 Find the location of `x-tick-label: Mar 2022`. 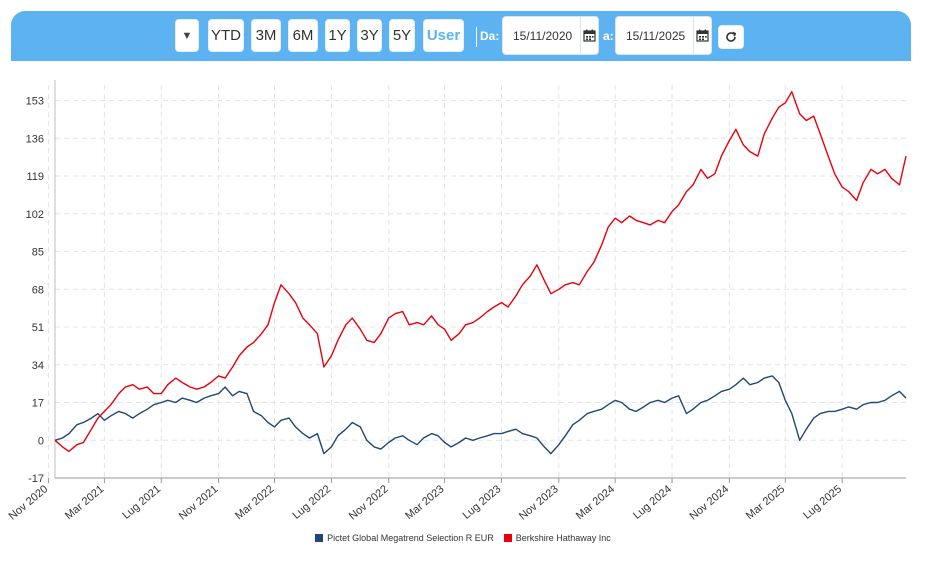

x-tick-label: Mar 2022 is located at coordinates (254, 502).